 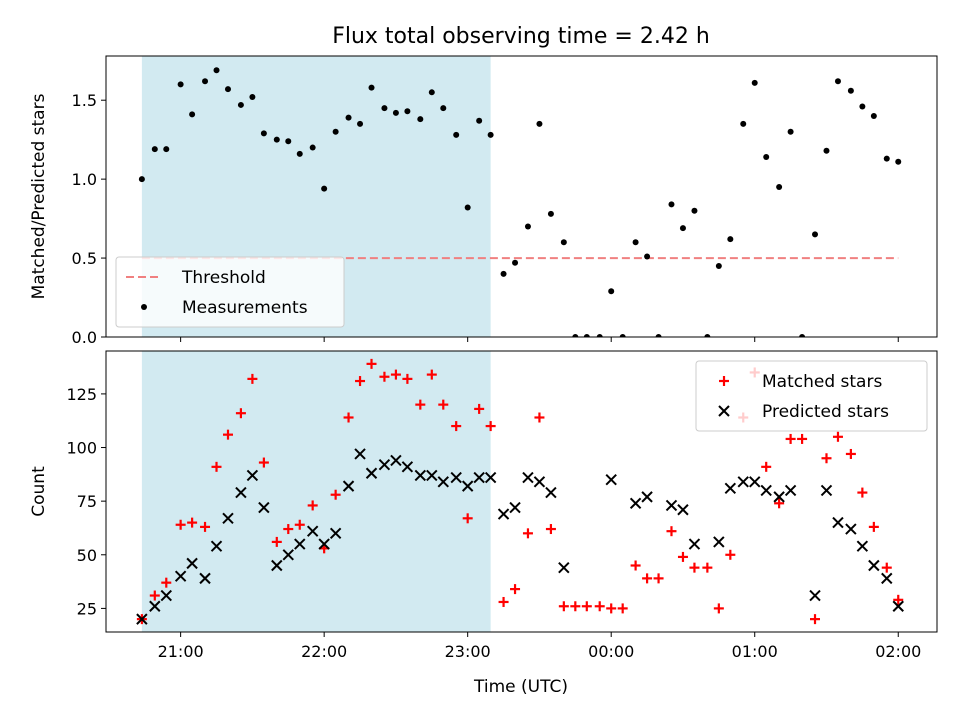 What do you see at coordinates (39, 196) in the screenshot?
I see `y-axis-label: Matched/Predicted stars` at bounding box center [39, 196].